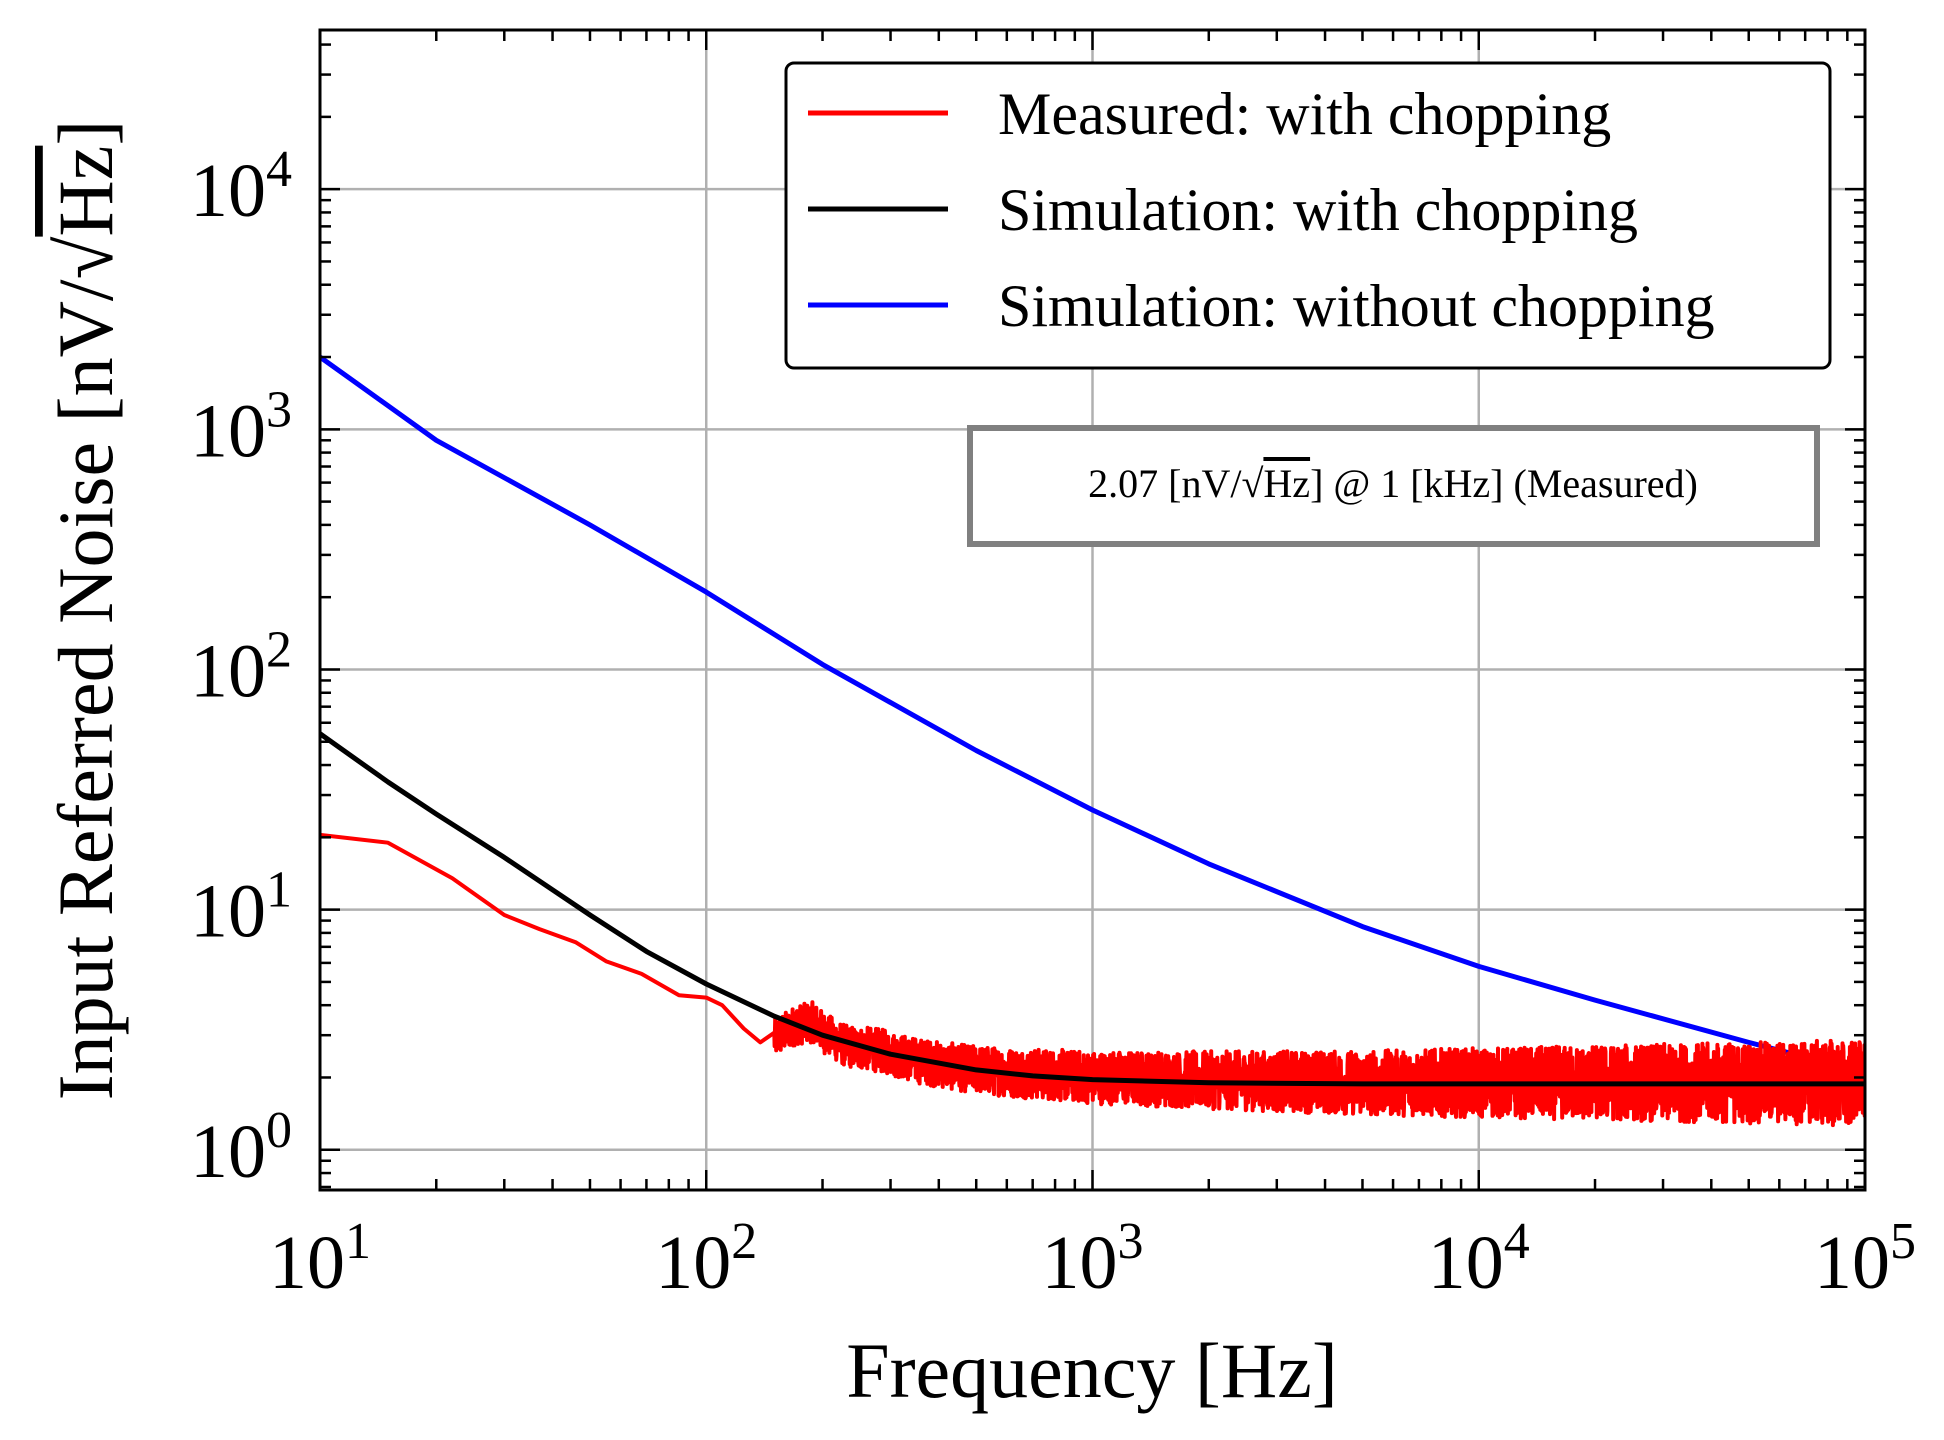 This screenshot has height=1440, width=1944. What do you see at coordinates (85, 133) in the screenshot?
I see `y-axis-label-close: ]` at bounding box center [85, 133].